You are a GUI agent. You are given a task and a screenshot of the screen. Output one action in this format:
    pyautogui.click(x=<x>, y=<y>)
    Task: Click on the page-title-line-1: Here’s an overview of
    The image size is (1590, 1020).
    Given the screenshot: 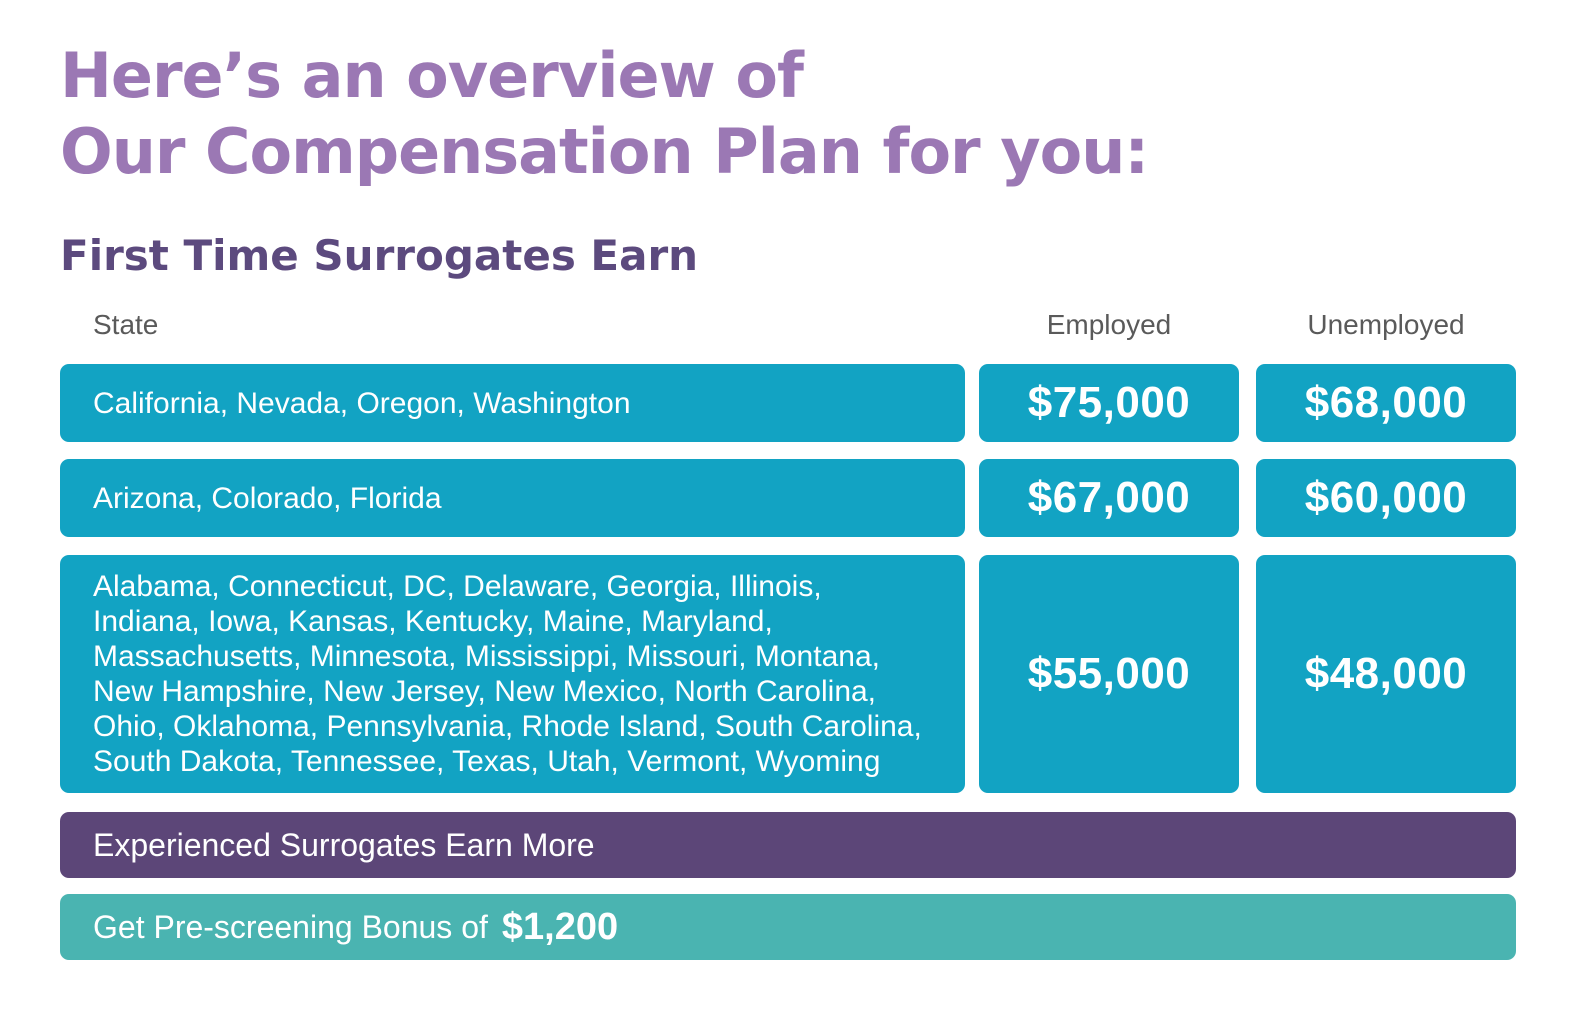 What is the action you would take?
    pyautogui.click(x=432, y=75)
    